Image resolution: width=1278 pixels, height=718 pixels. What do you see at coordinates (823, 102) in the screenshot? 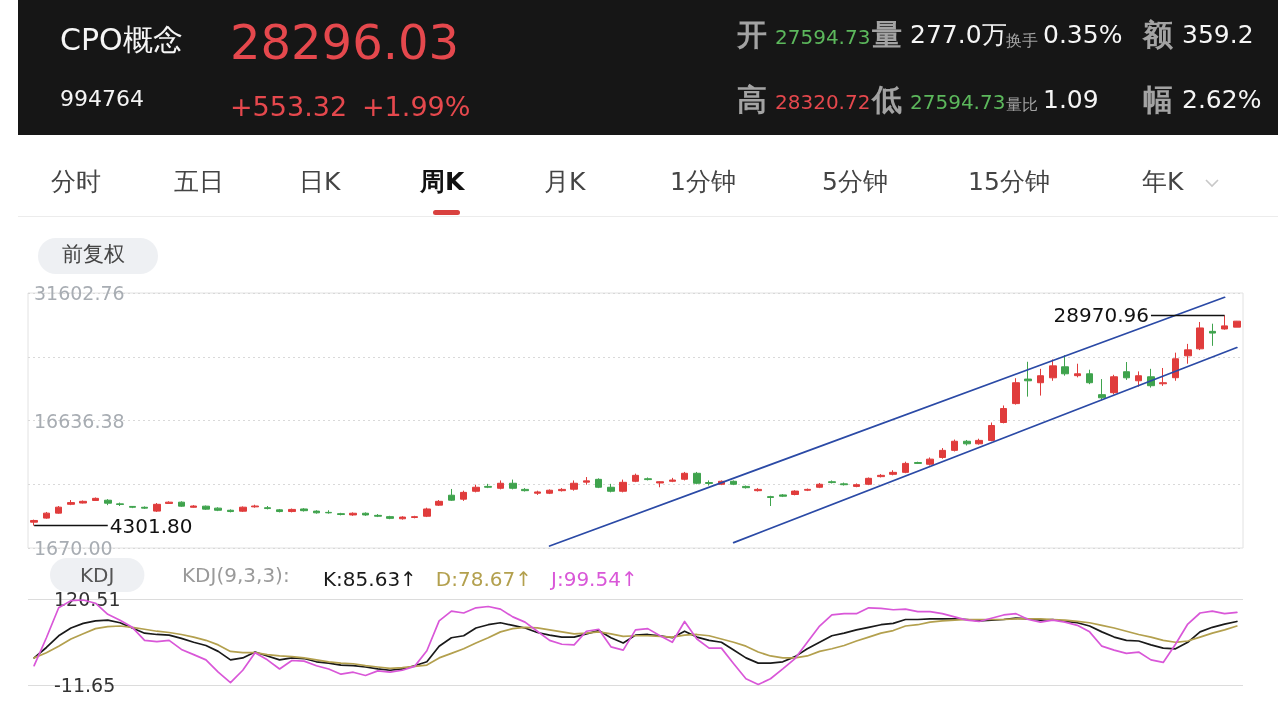
I see `text: 28320.72` at bounding box center [823, 102].